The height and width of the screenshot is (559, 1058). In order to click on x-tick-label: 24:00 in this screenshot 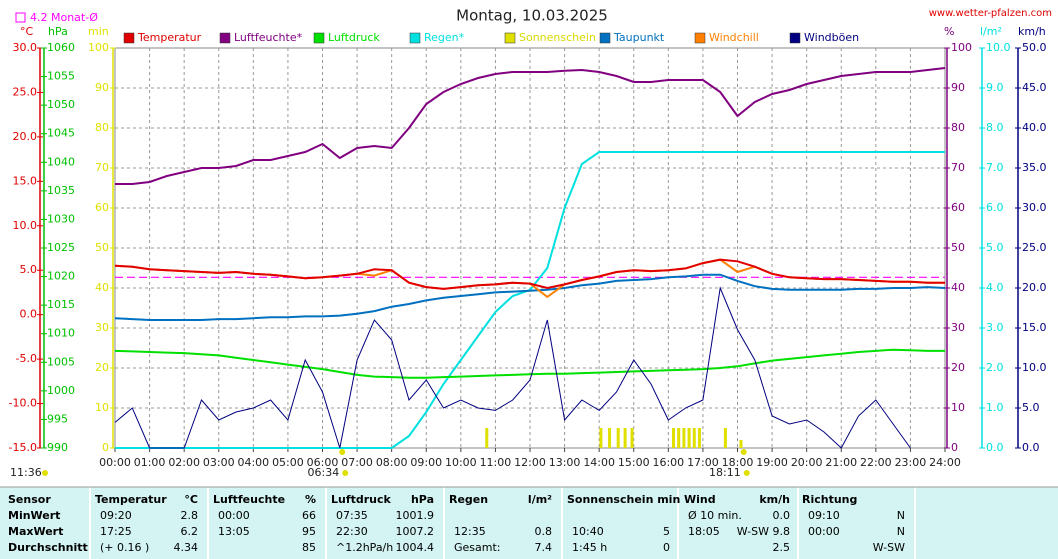, I will do `click(945, 462)`.